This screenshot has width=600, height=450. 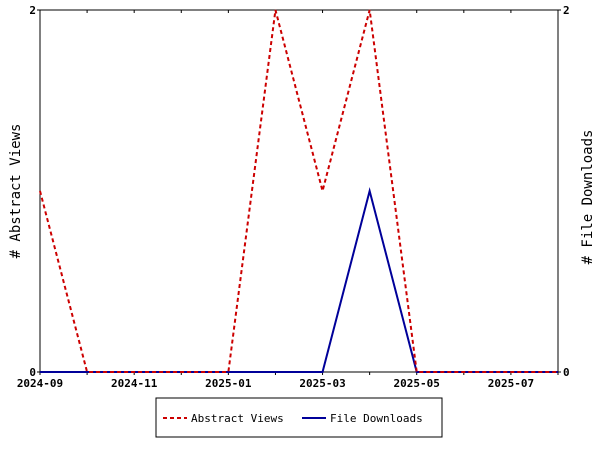 What do you see at coordinates (32, 10) in the screenshot?
I see `y-tick-label-left: 2` at bounding box center [32, 10].